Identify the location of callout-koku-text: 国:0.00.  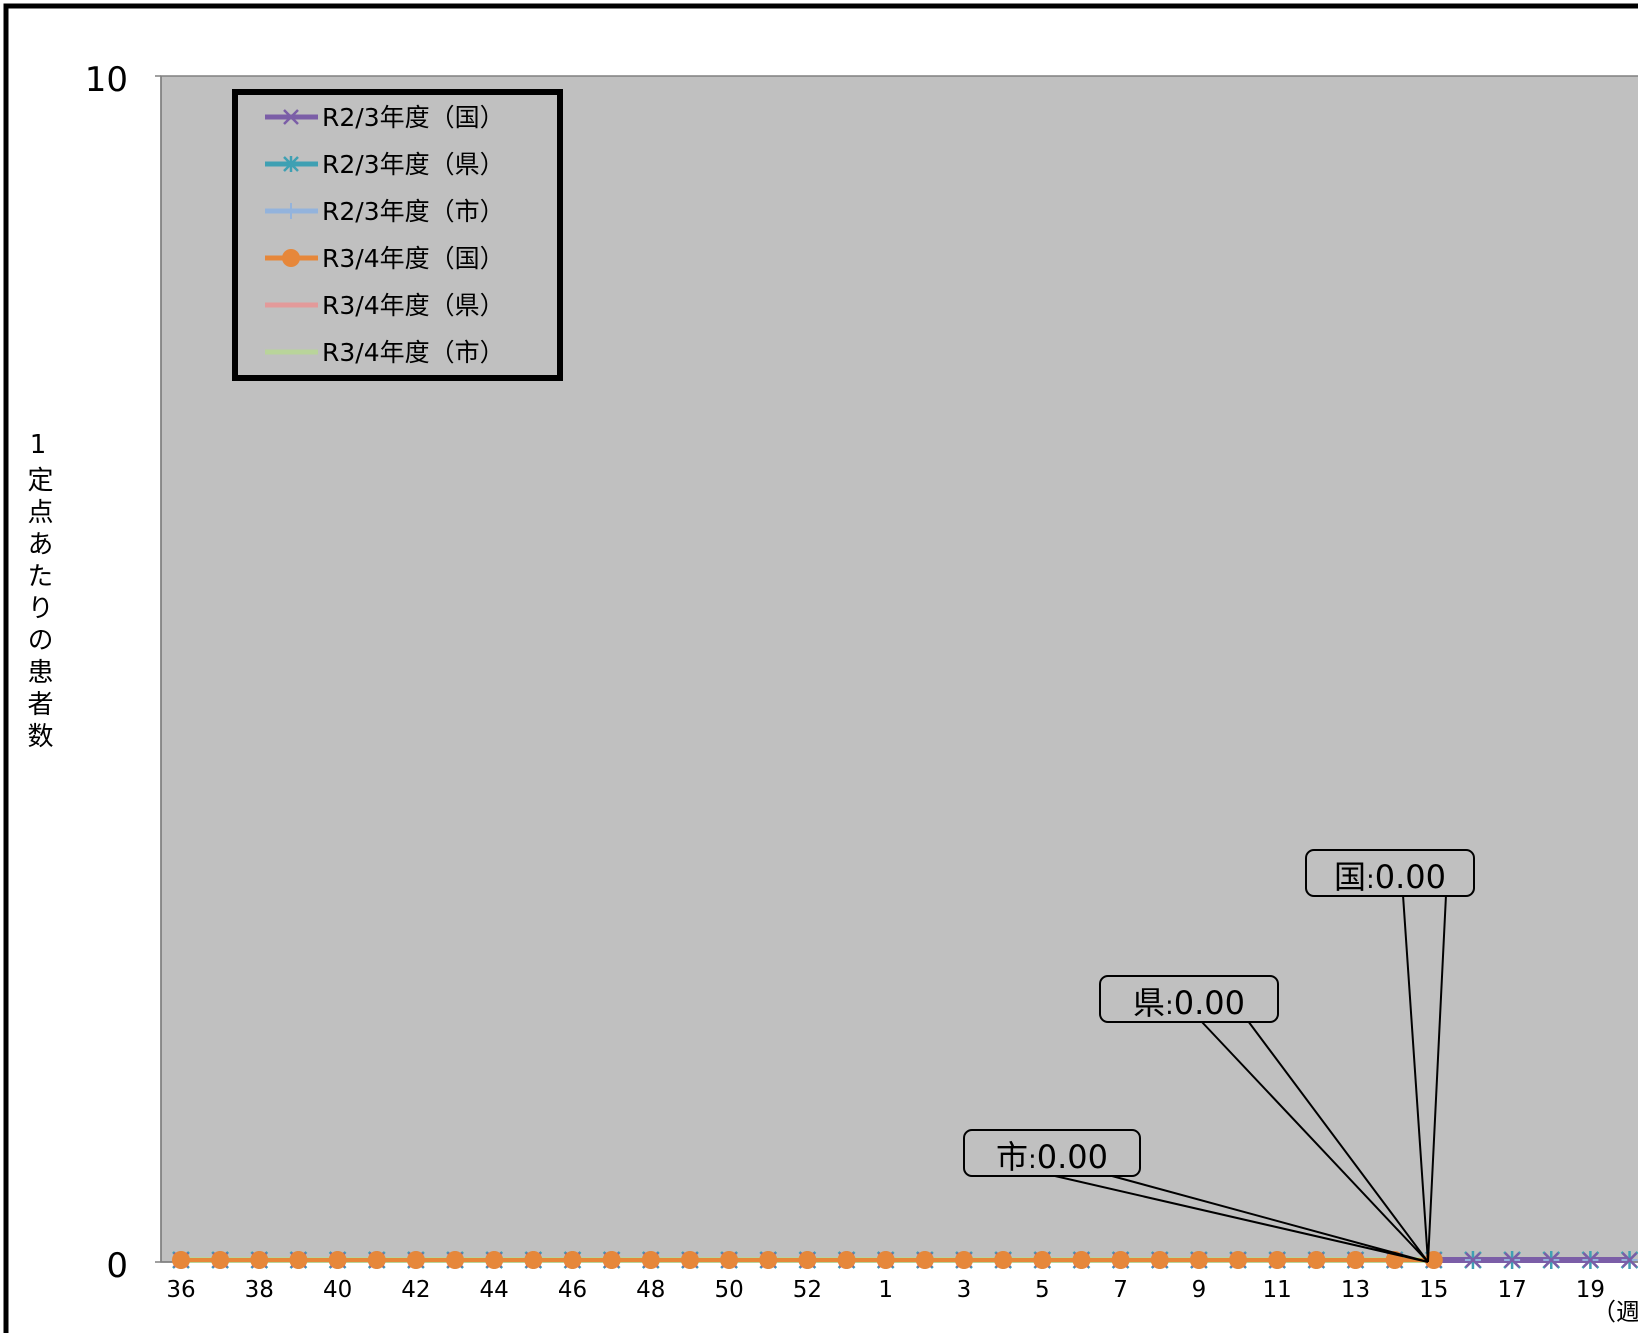
(1390, 877).